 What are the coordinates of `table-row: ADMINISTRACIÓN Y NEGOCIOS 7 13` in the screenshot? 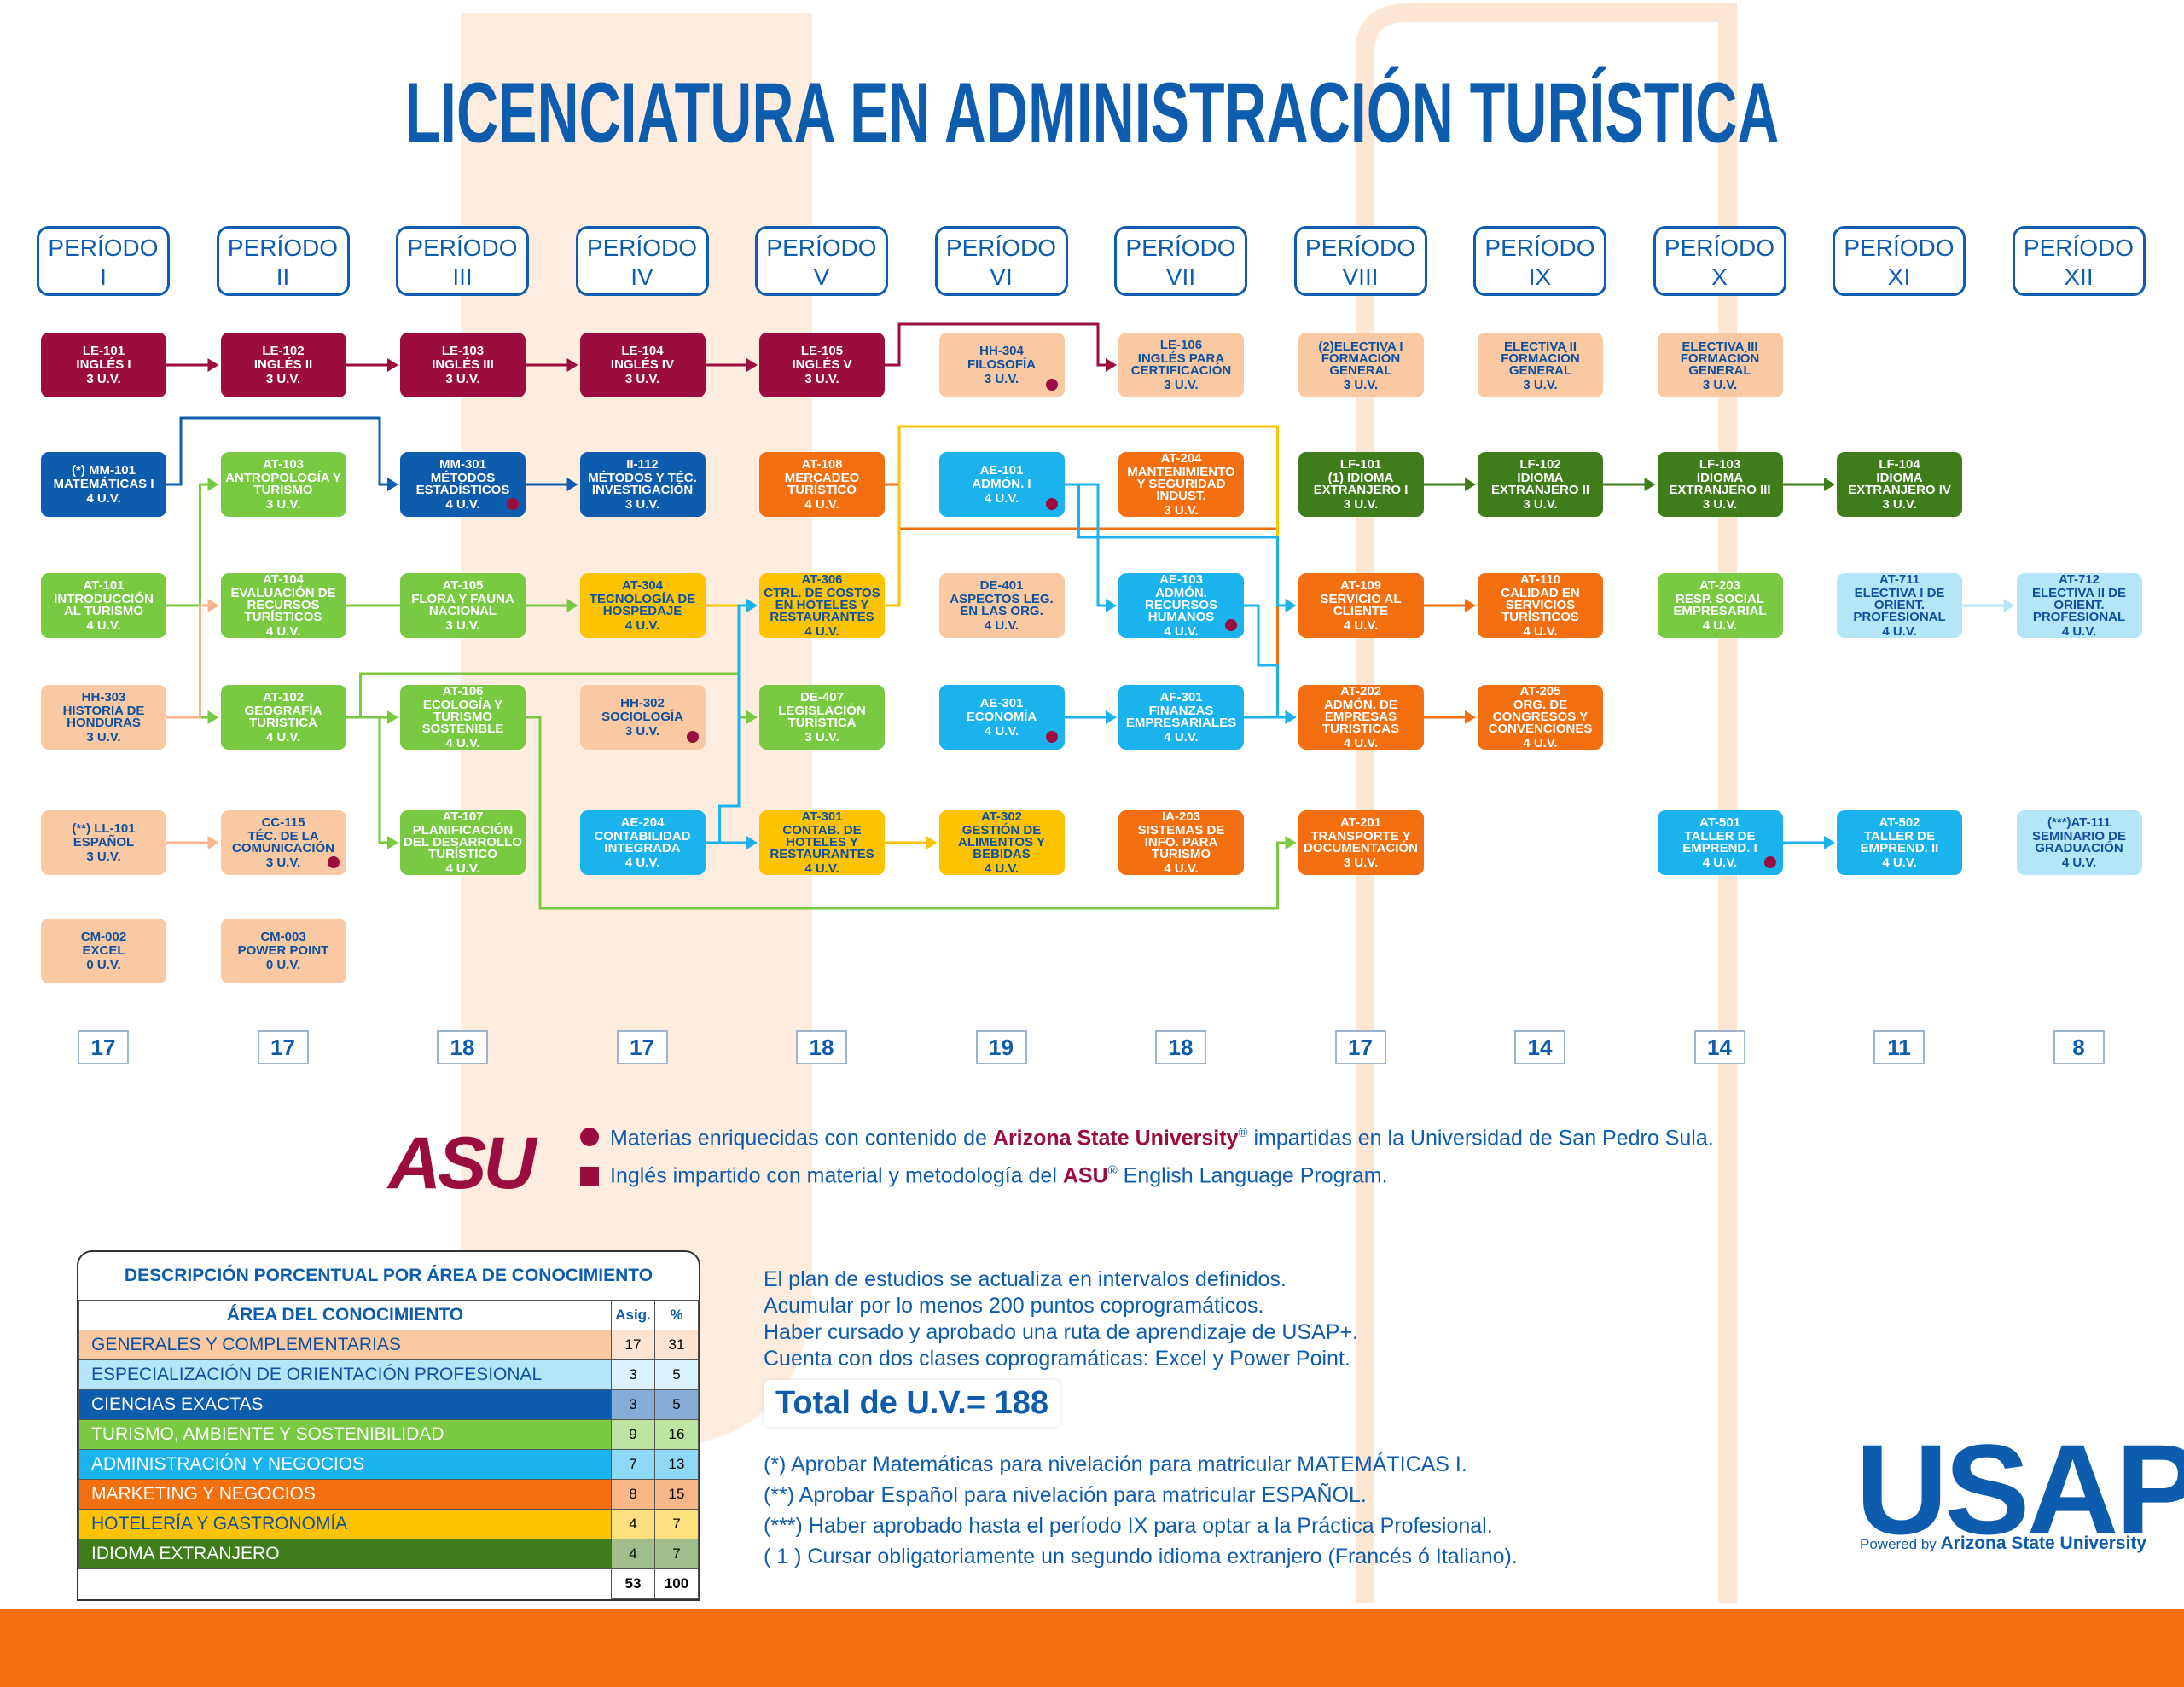 It's located at (389, 1464).